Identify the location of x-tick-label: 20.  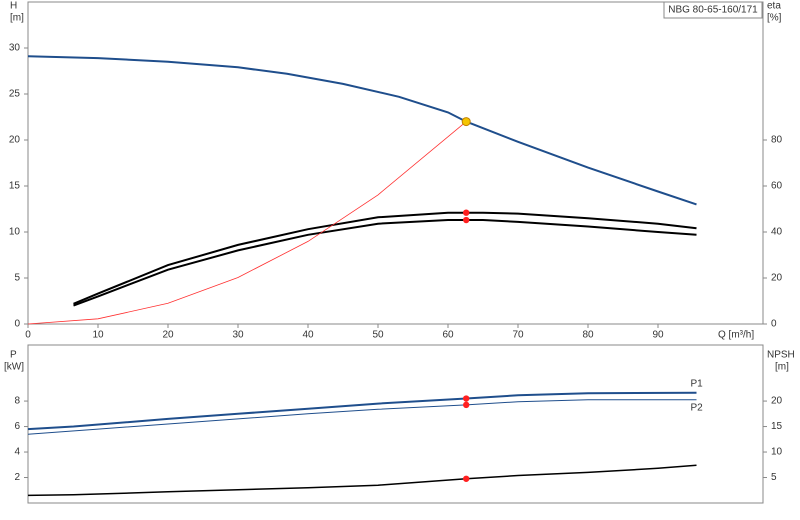
(168, 335).